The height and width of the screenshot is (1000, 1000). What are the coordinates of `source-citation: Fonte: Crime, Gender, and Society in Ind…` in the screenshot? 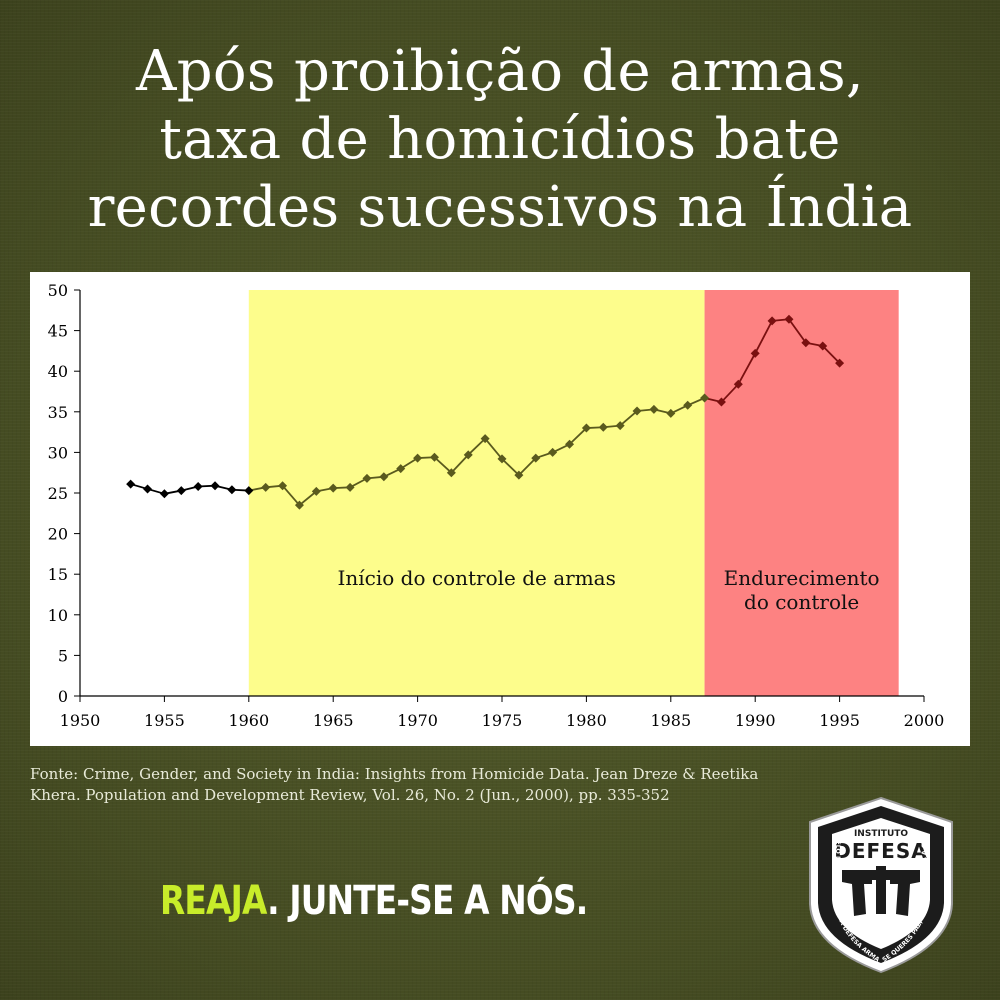 It's located at (394, 784).